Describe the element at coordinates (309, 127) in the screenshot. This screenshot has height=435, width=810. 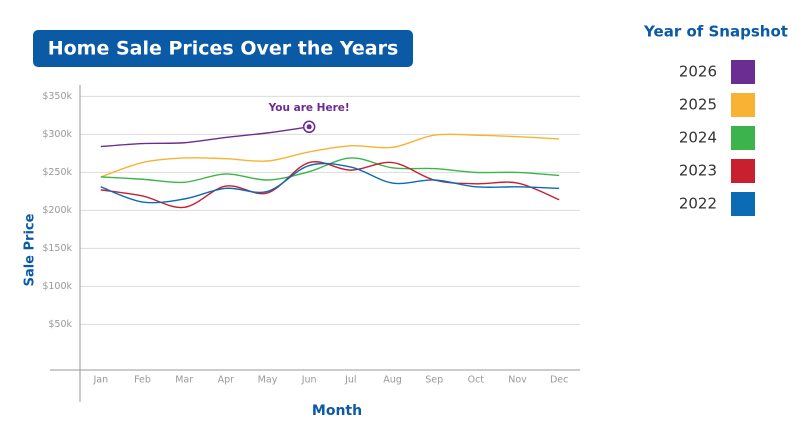
I see `current-marker-dot` at that location.